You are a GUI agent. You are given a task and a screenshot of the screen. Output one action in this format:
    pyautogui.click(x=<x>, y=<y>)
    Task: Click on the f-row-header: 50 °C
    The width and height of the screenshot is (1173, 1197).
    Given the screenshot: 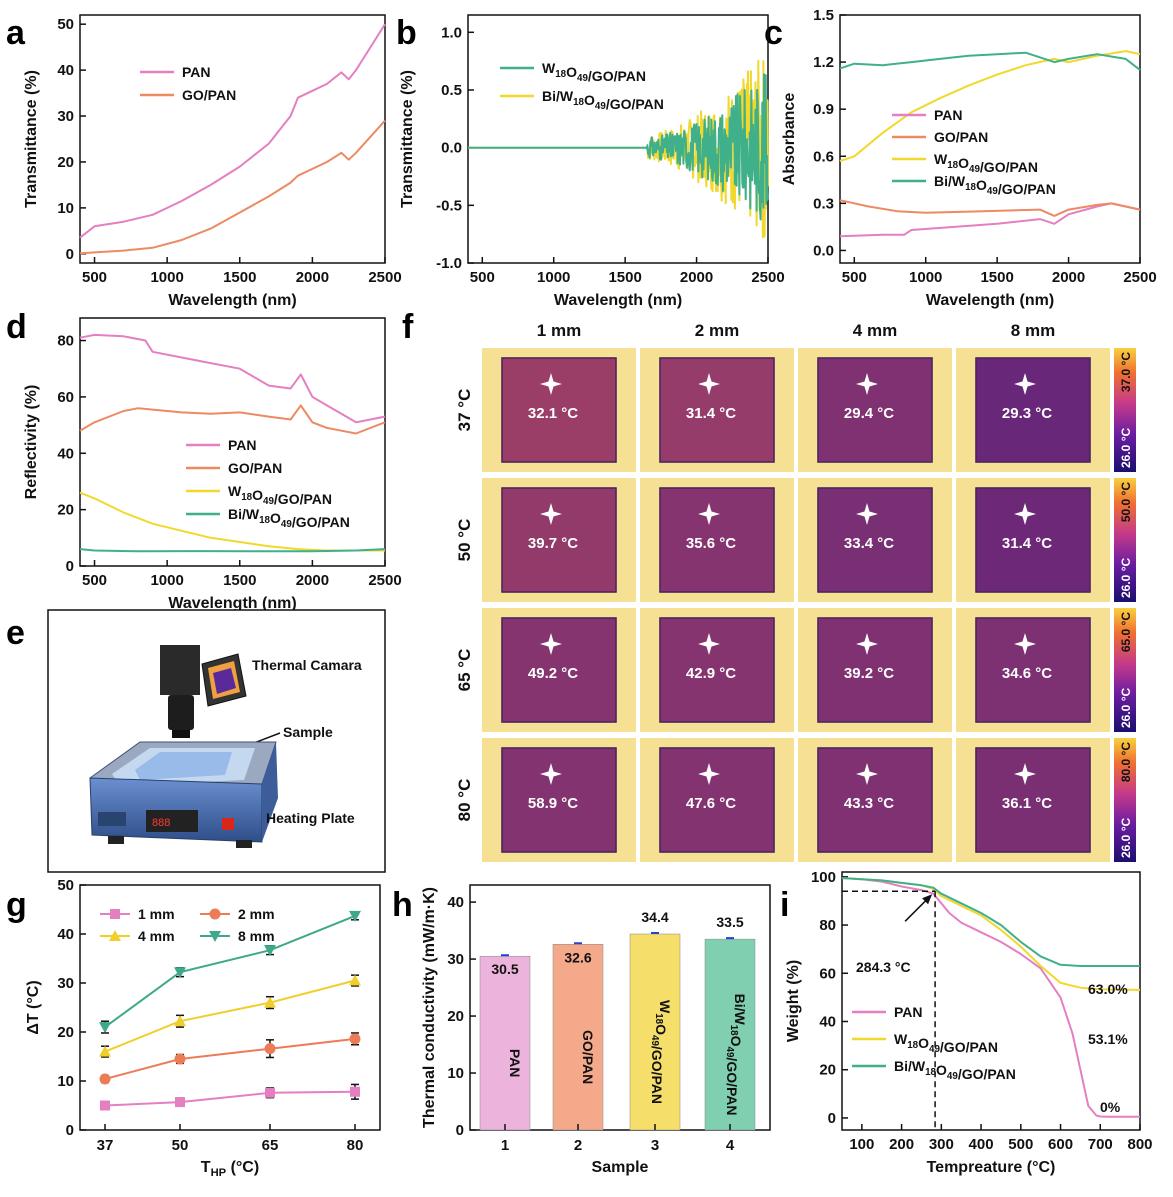 What is the action you would take?
    pyautogui.click(x=464, y=540)
    